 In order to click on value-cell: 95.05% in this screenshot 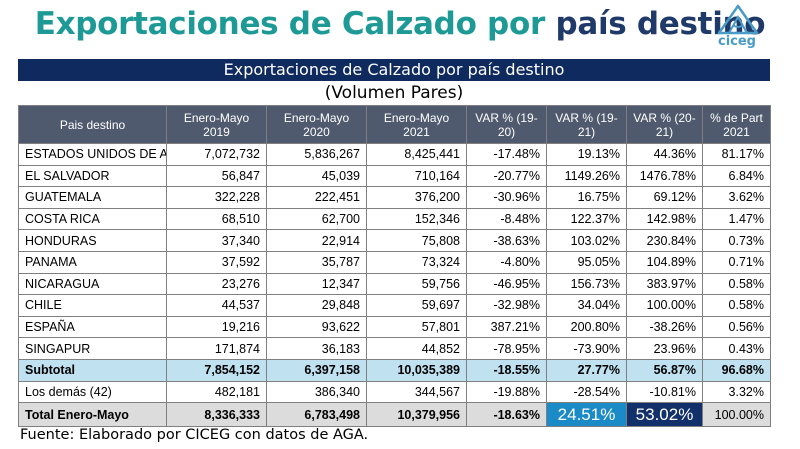, I will do `click(586, 262)`.